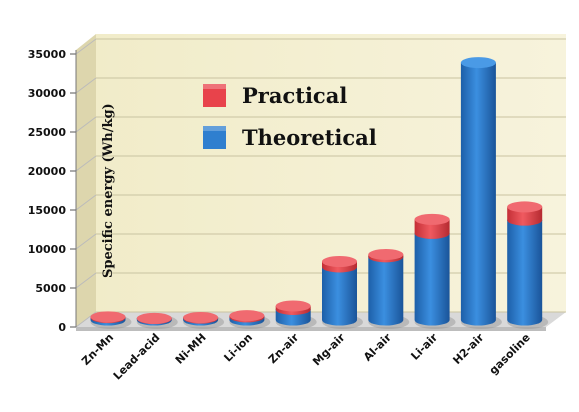 This screenshot has height=412, width=579. Describe the element at coordinates (50, 288) in the screenshot. I see `y-tick-label: 5000` at that location.